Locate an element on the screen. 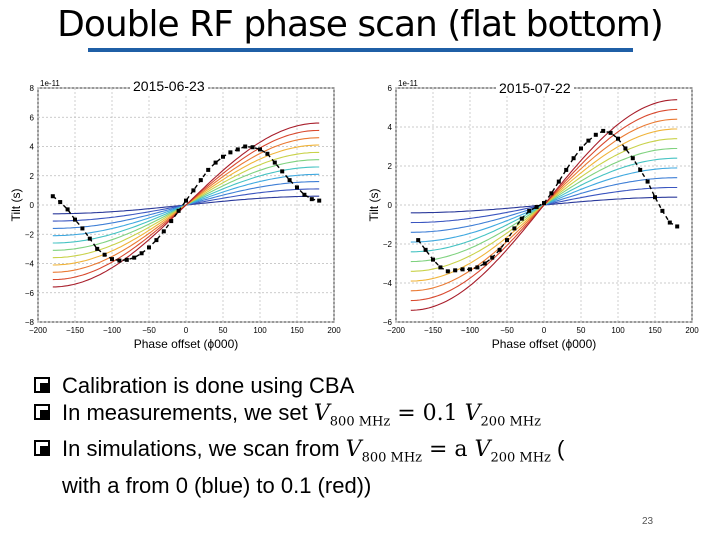 The height and width of the screenshot is (540, 720). y-tick-label: 8 is located at coordinates (32, 88).